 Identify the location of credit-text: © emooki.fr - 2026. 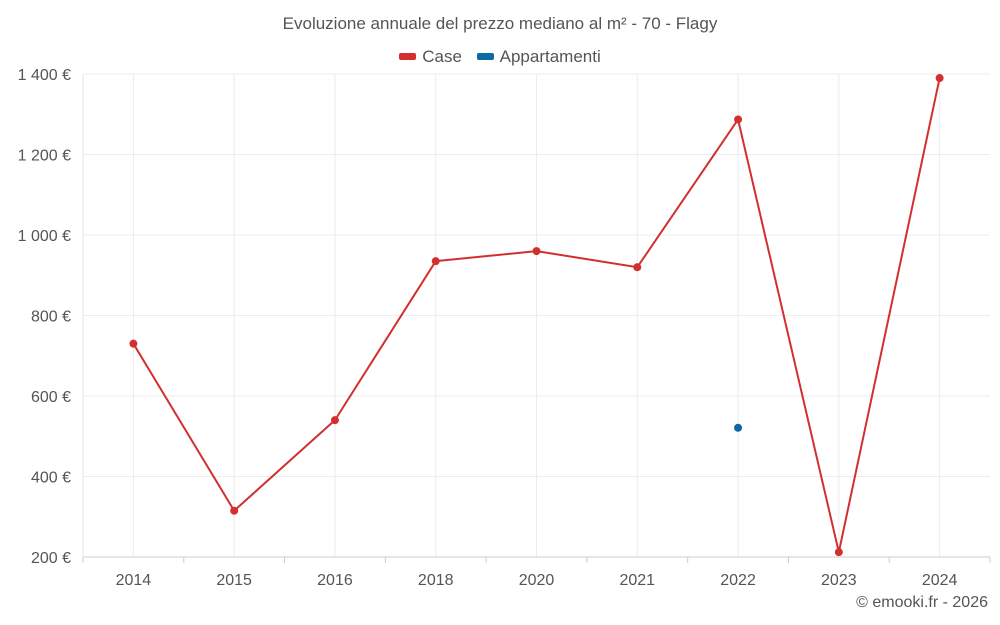
(922, 602).